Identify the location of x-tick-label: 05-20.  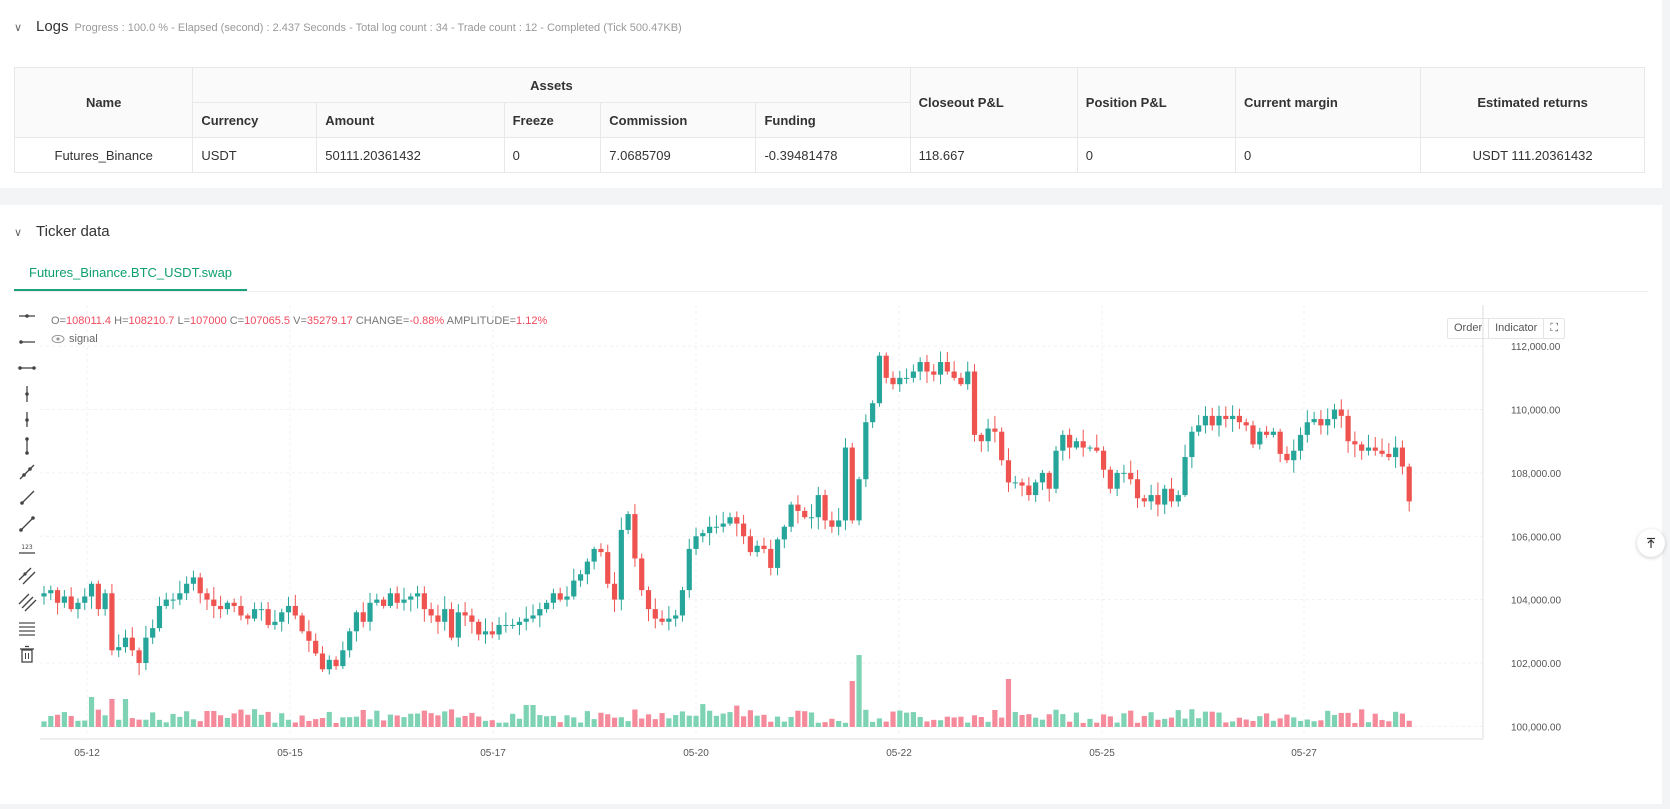
(696, 753).